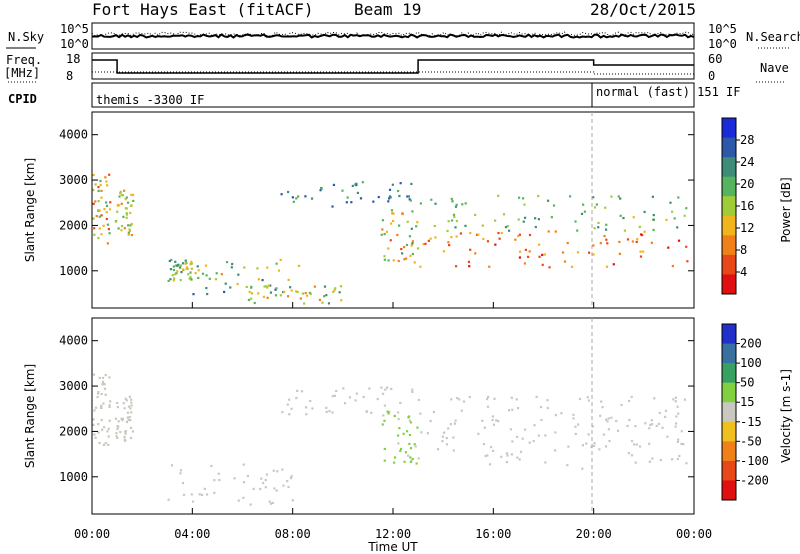  I want to click on freq-label-line2: [MHz], so click(22, 73).